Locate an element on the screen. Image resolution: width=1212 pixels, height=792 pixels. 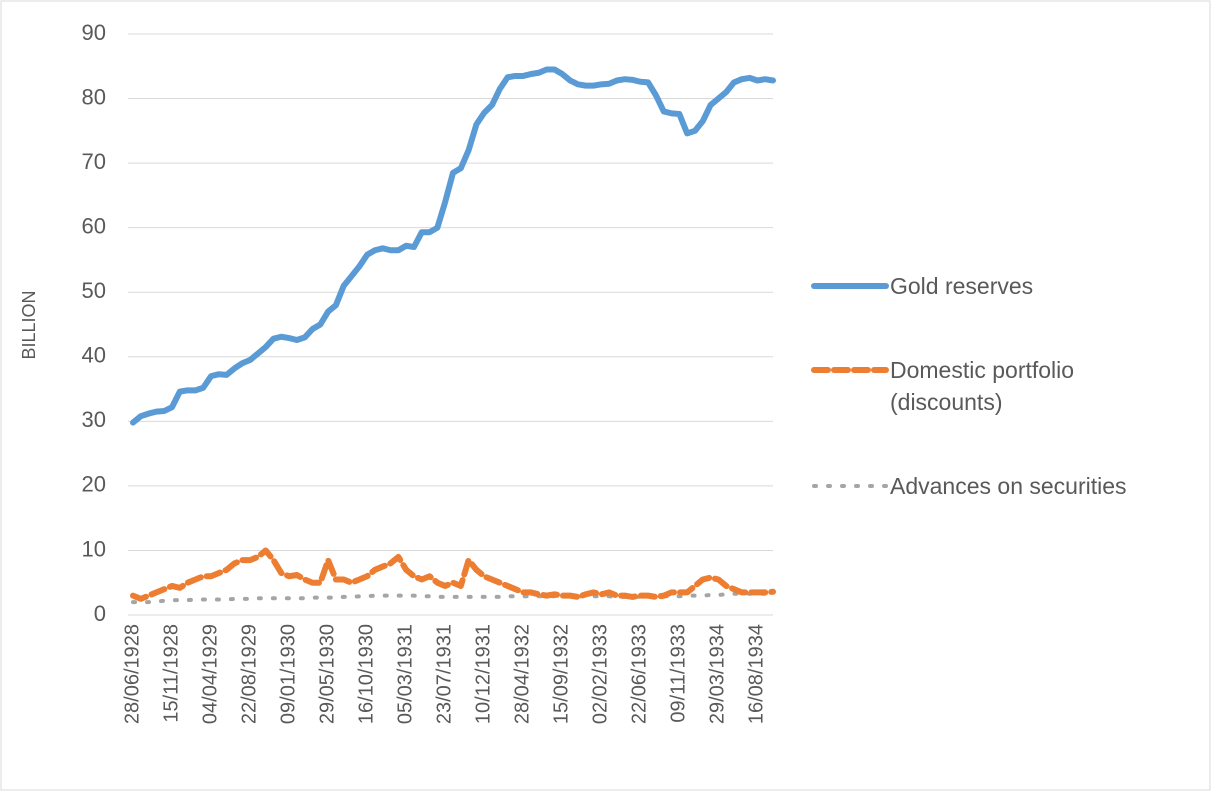
x-tick-label: 29/03/1934 is located at coordinates (718, 674).